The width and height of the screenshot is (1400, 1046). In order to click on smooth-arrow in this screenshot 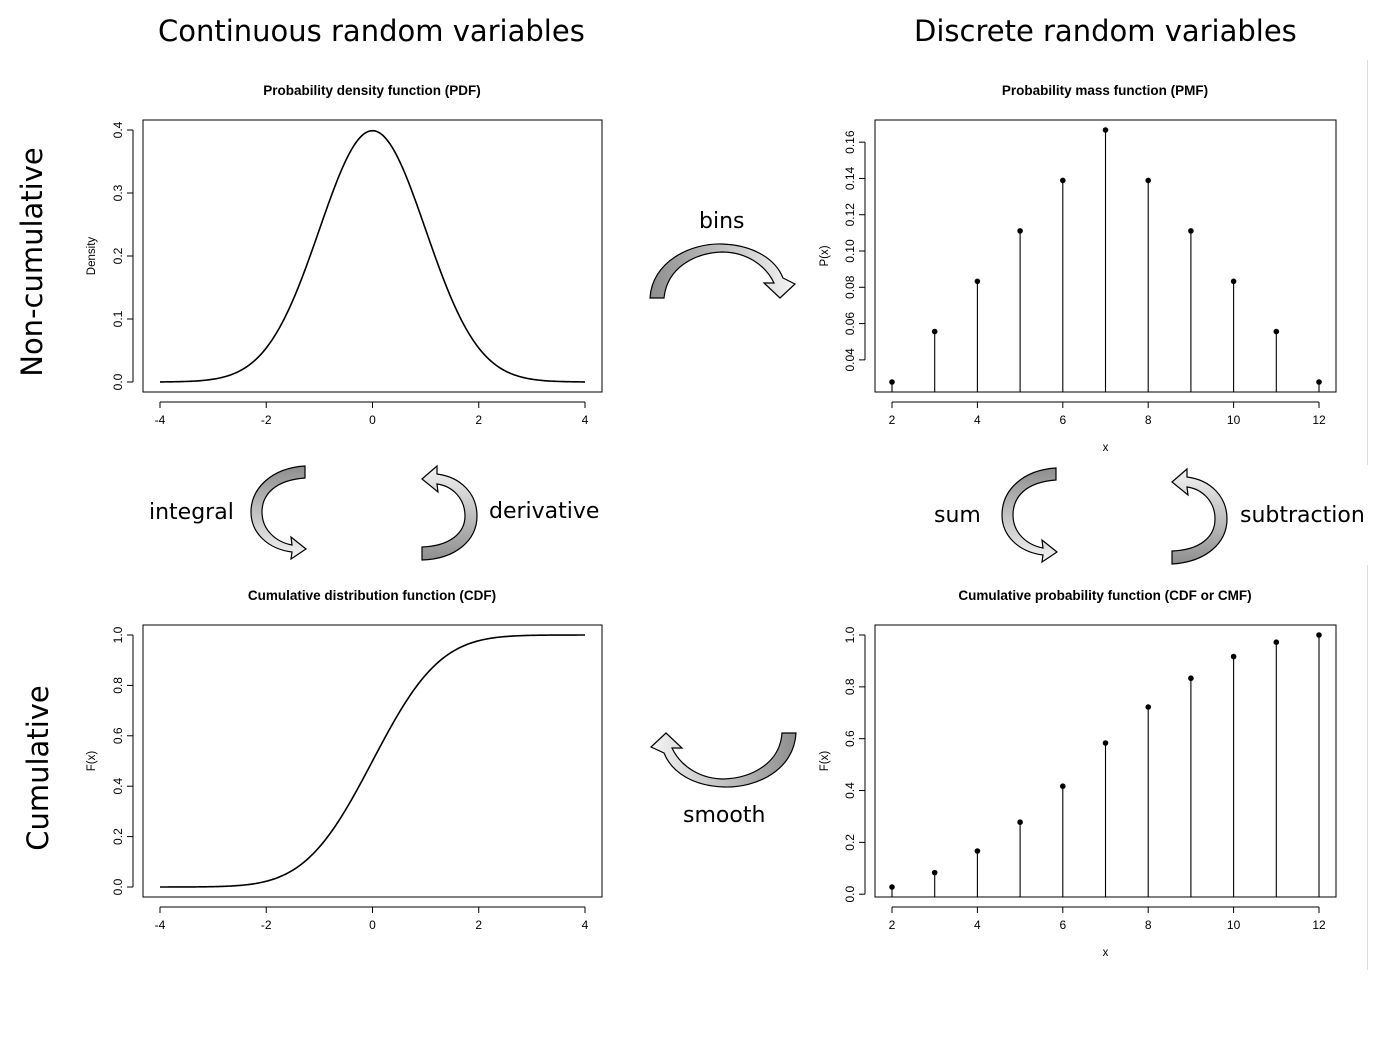, I will do `click(723, 760)`.